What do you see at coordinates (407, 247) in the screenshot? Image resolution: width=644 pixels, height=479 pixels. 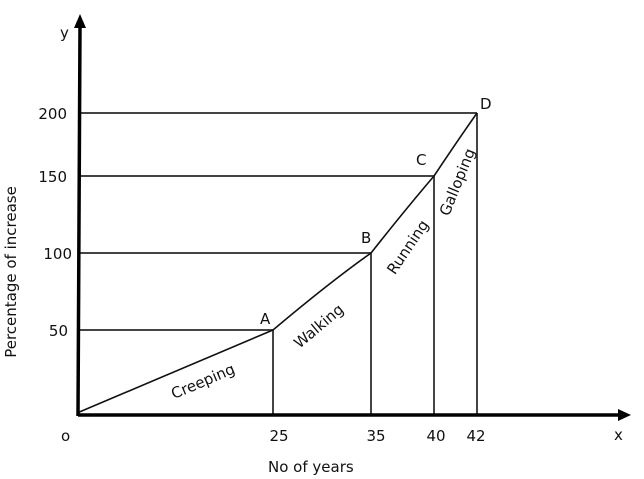 I see `phase-label-running: Running` at bounding box center [407, 247].